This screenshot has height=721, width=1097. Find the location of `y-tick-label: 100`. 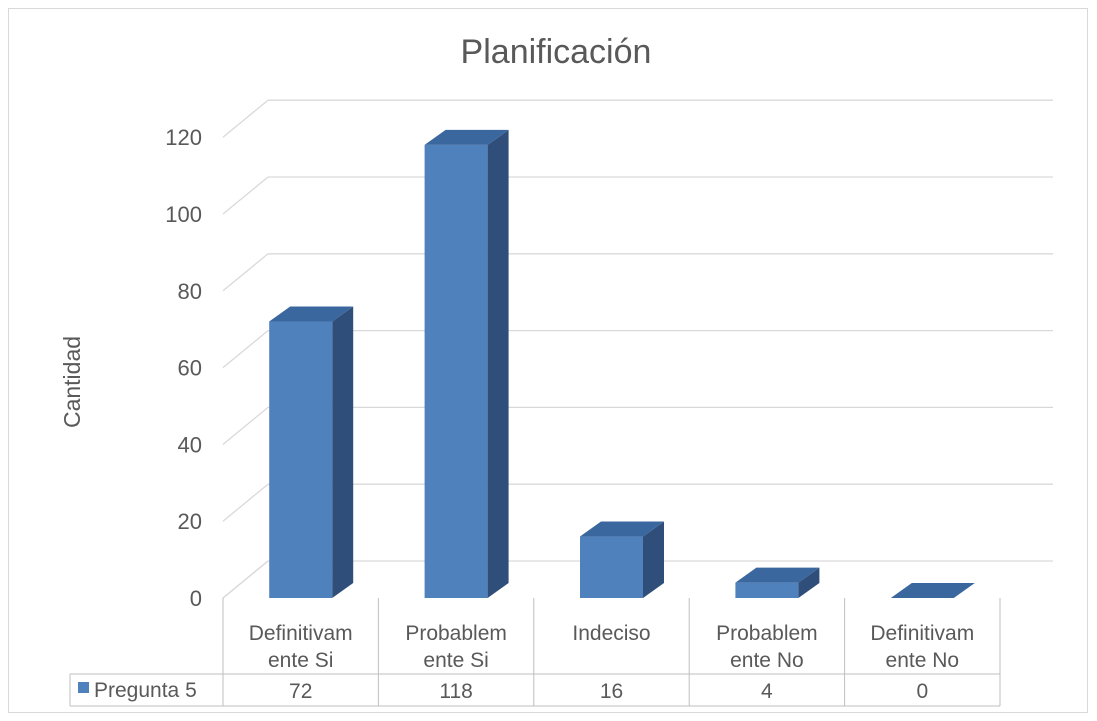

y-tick-label: 100 is located at coordinates (183, 214).